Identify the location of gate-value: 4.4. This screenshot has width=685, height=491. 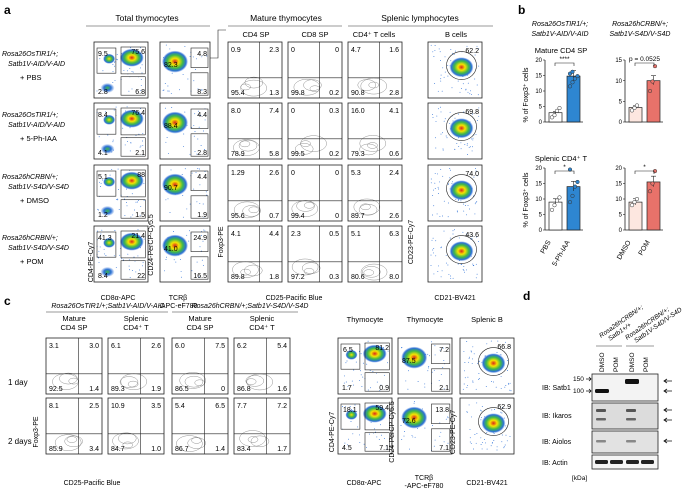
(202, 115).